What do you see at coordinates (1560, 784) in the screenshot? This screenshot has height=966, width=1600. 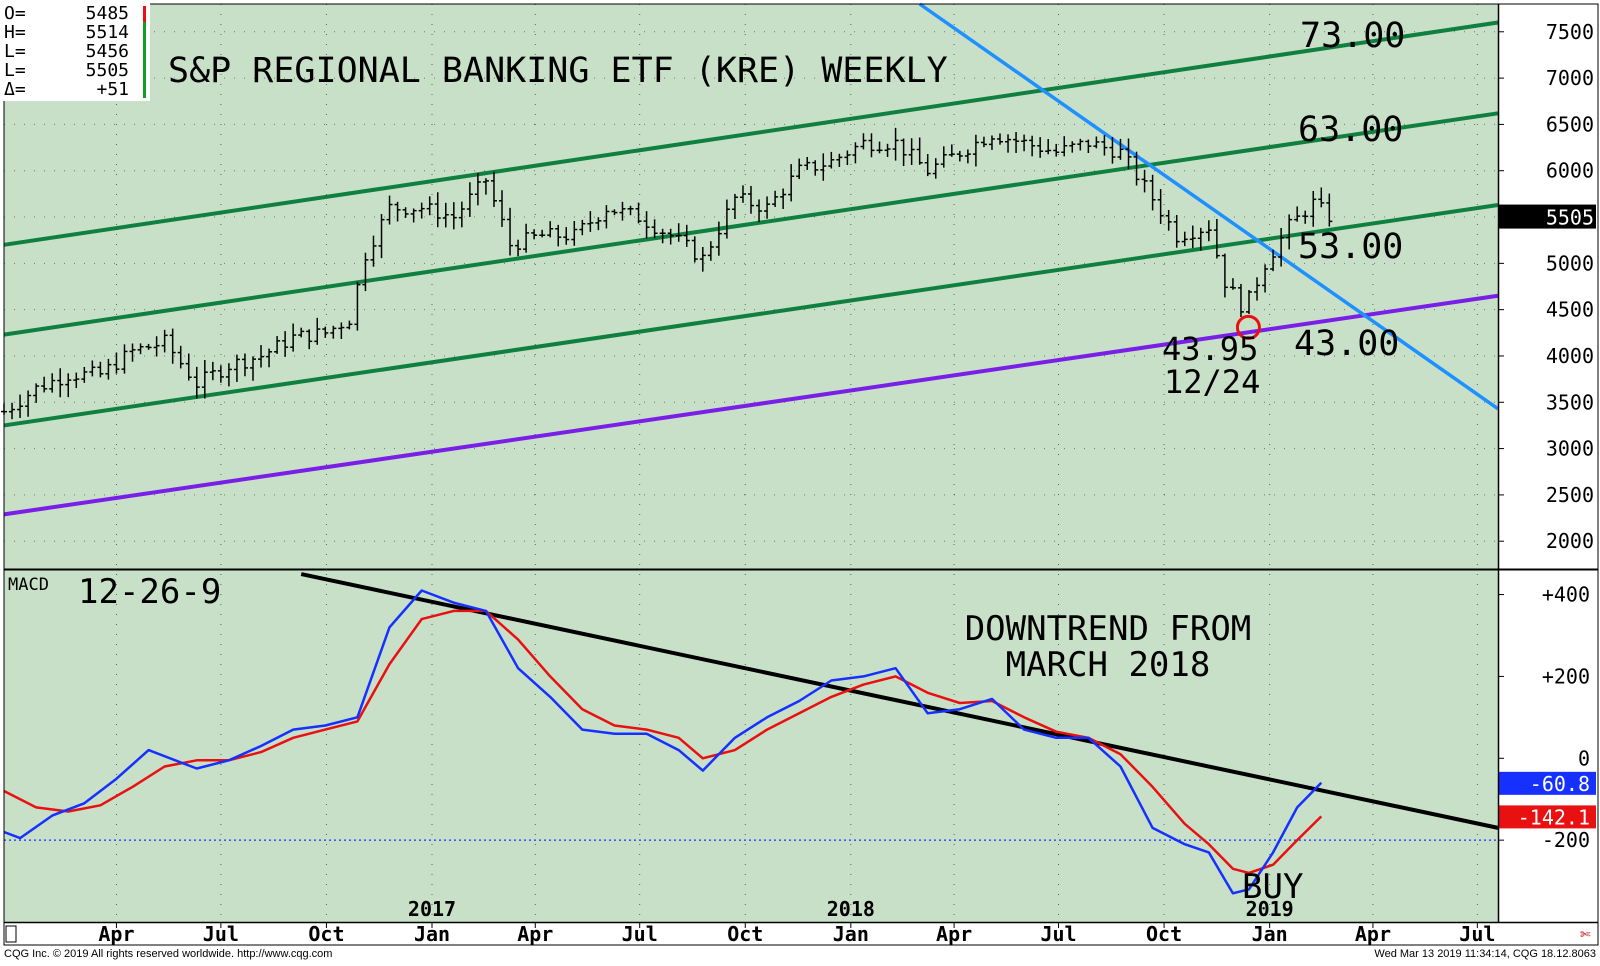 I see `macd-value-tag: -60.8` at bounding box center [1560, 784].